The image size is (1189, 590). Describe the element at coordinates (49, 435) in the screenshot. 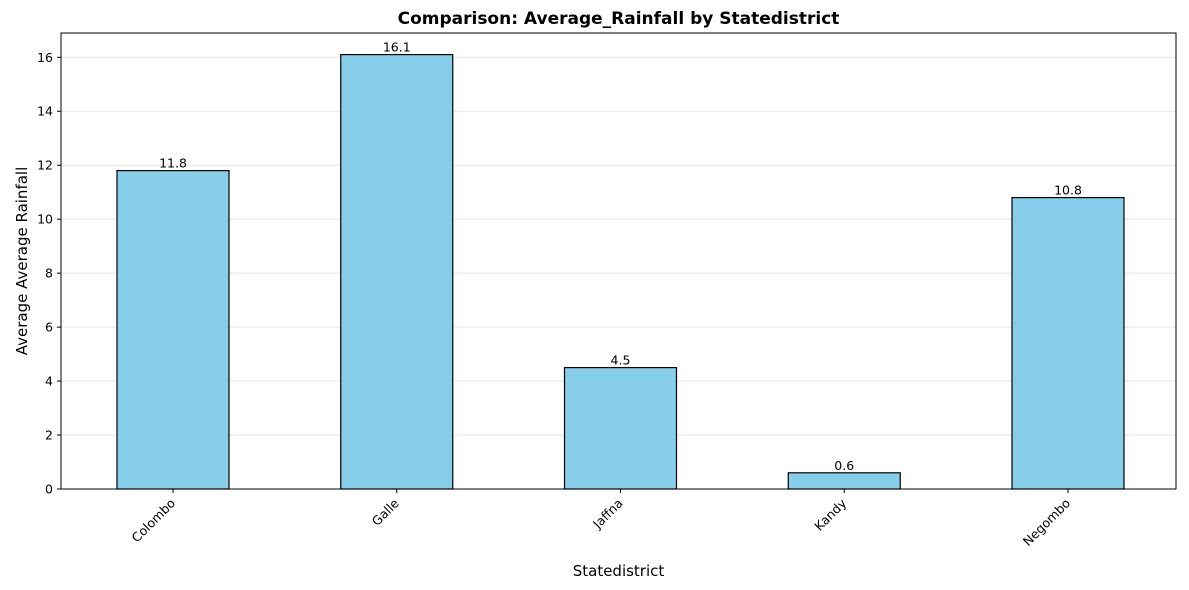

I see `y-tick-label: 2` at that location.